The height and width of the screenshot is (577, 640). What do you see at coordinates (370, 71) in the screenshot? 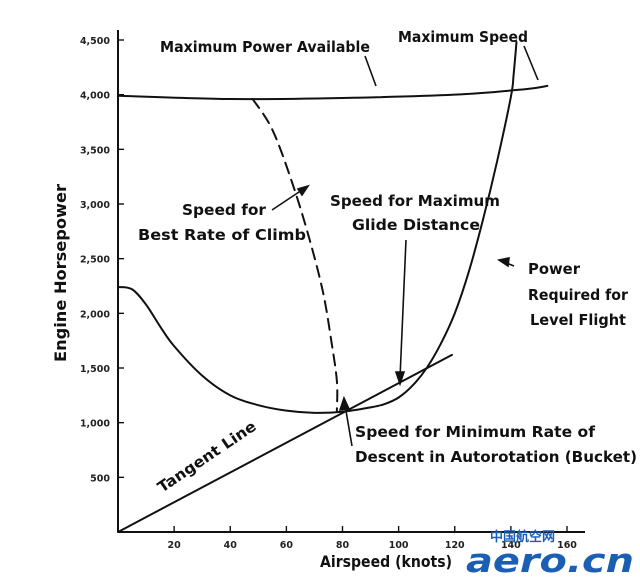
I see `arrow-max-power-available` at bounding box center [370, 71].